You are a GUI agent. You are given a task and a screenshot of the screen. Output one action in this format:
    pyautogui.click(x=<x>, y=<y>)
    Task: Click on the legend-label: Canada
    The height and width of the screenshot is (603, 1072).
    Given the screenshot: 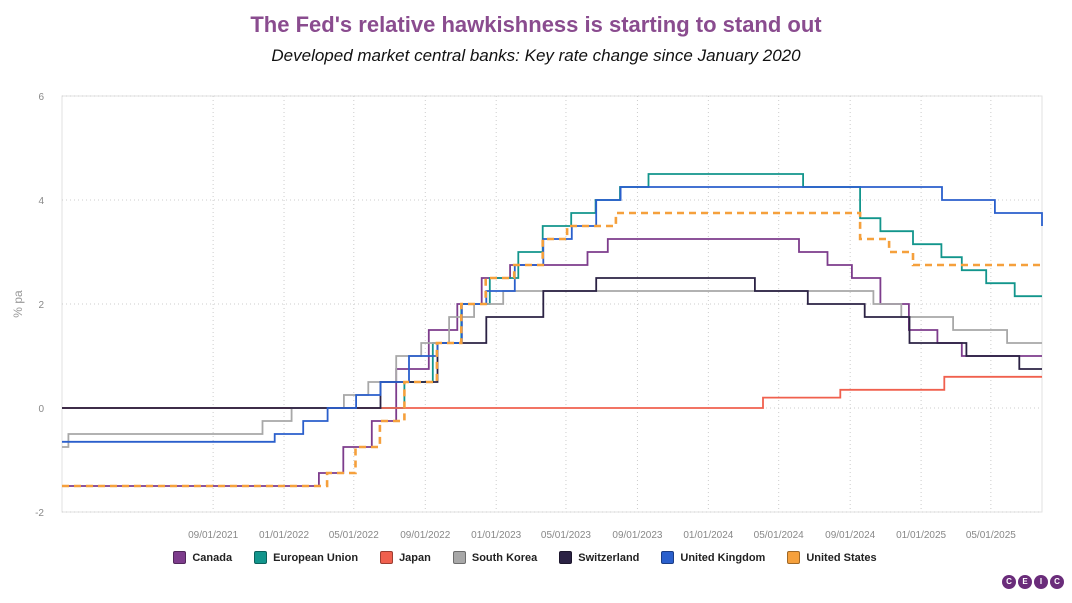 What is the action you would take?
    pyautogui.click(x=212, y=557)
    